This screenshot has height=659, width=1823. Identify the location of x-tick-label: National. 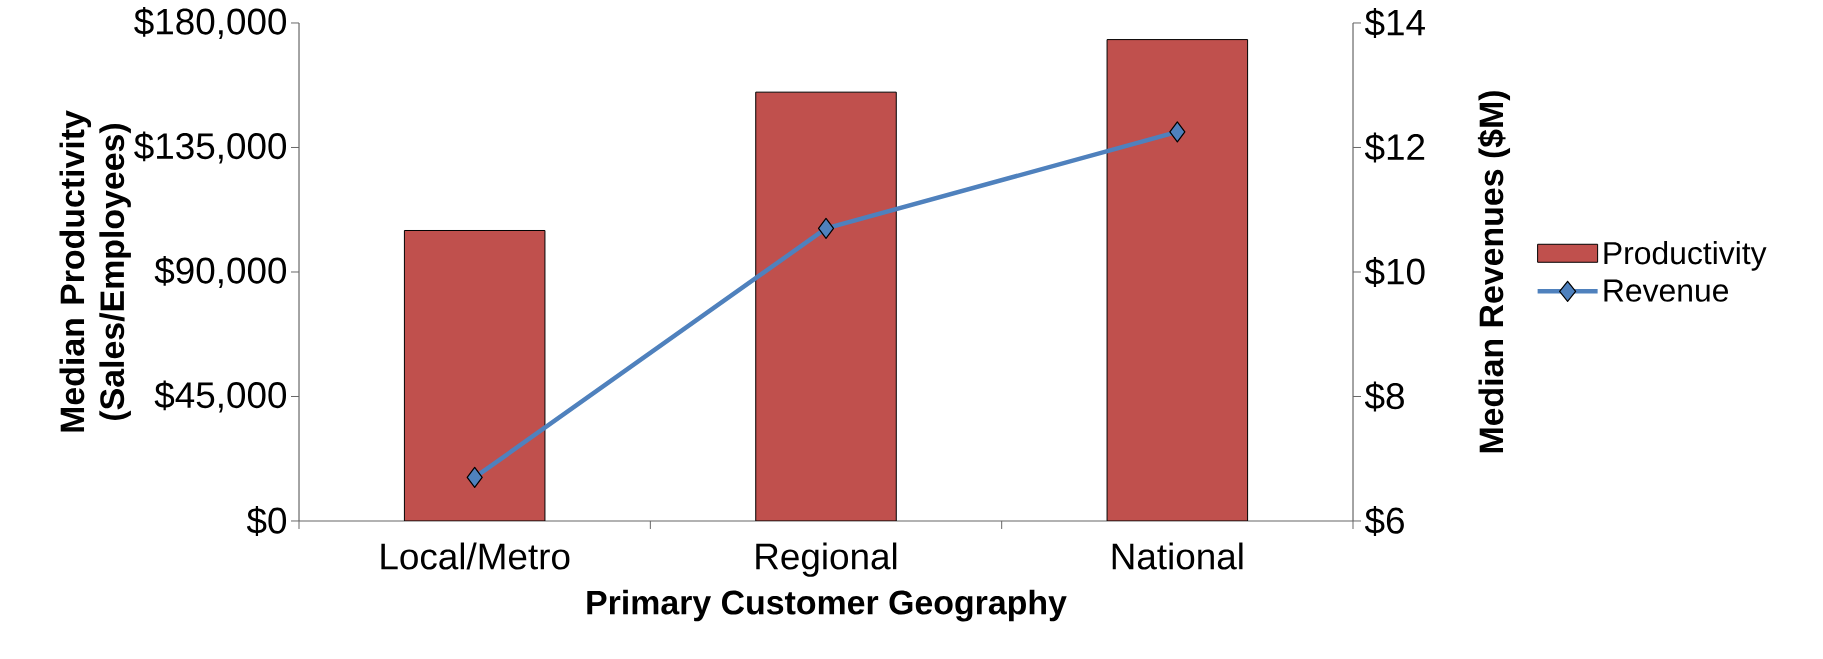
(1177, 556).